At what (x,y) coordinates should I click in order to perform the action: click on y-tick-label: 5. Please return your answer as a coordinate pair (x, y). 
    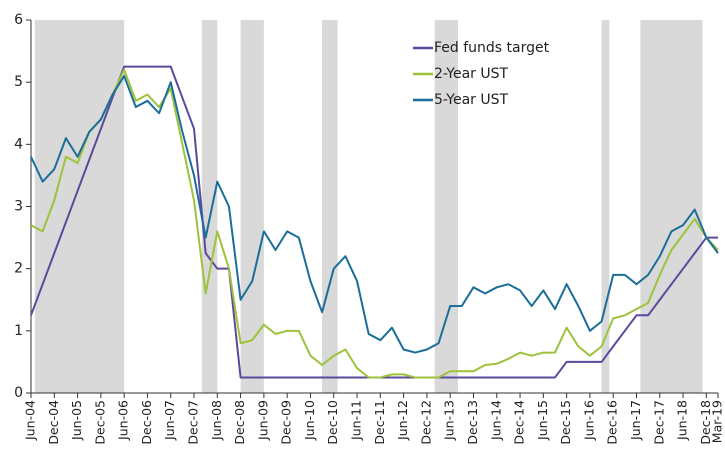
    Looking at the image, I should click on (18, 82).